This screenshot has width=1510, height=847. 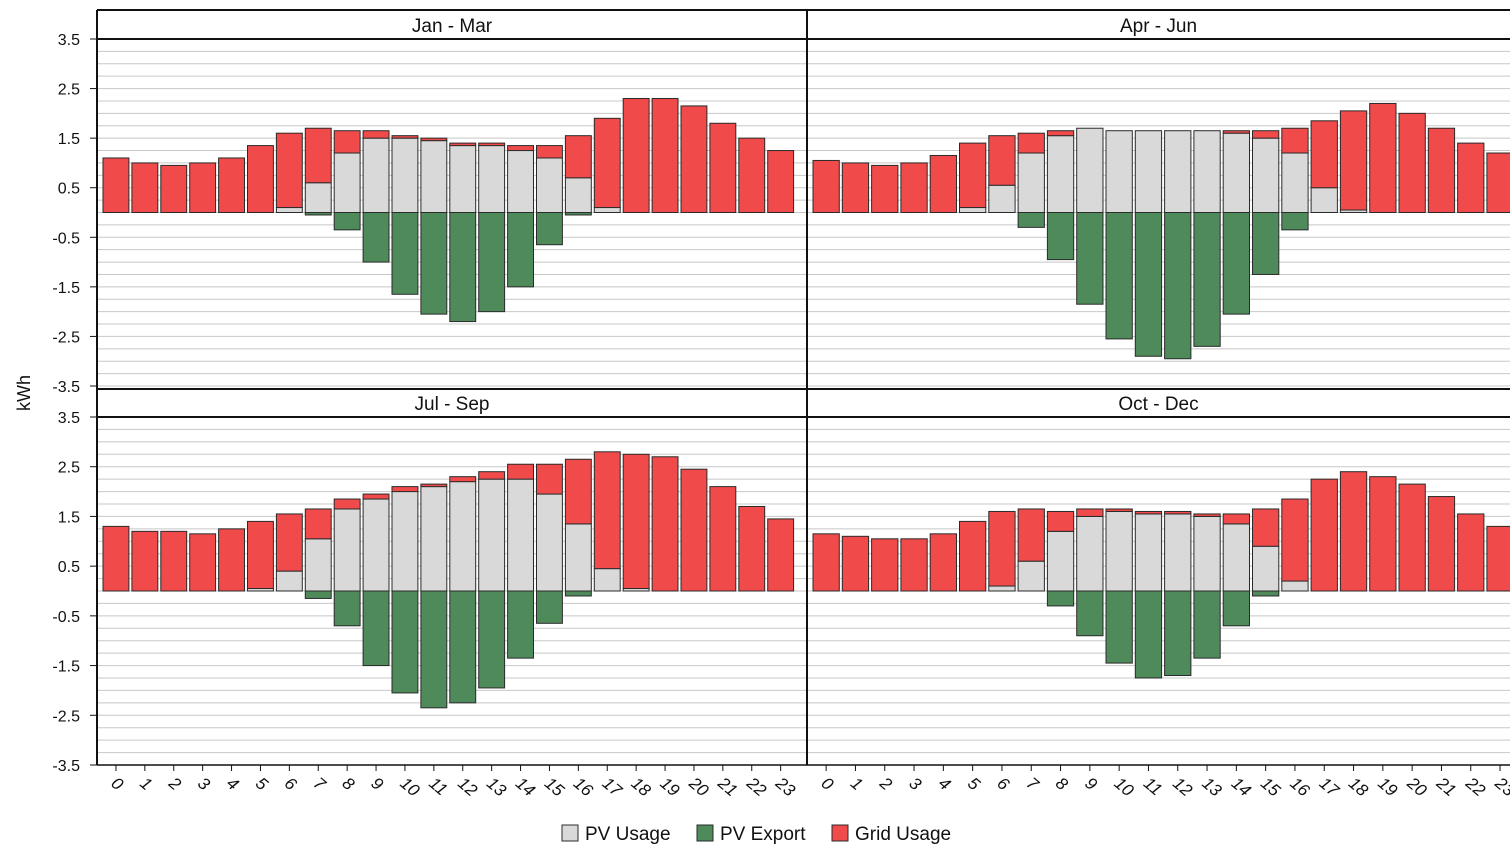 What do you see at coordinates (828, 784) in the screenshot?
I see `x-tick-label: 0` at bounding box center [828, 784].